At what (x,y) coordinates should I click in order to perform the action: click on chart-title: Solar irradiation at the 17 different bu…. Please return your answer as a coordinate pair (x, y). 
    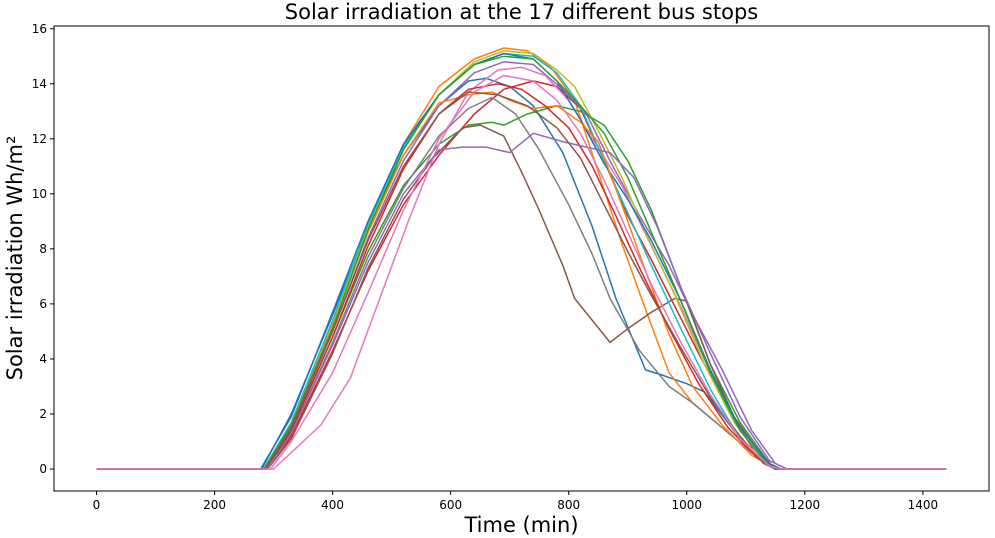
    Looking at the image, I should click on (521, 12).